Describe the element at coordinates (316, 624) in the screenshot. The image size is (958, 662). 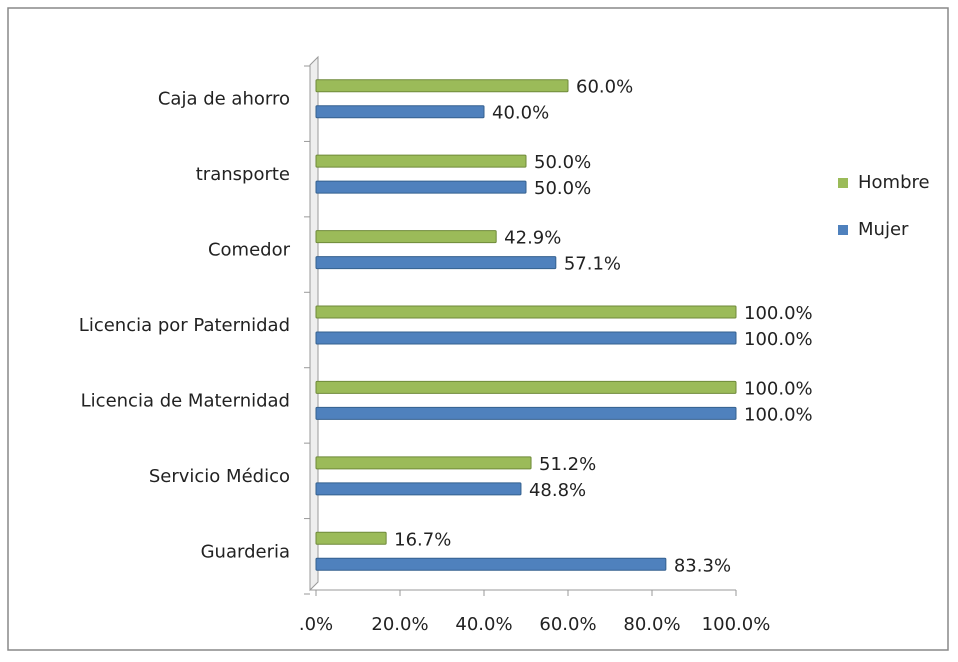
I see `x-tick-label: .0%` at that location.